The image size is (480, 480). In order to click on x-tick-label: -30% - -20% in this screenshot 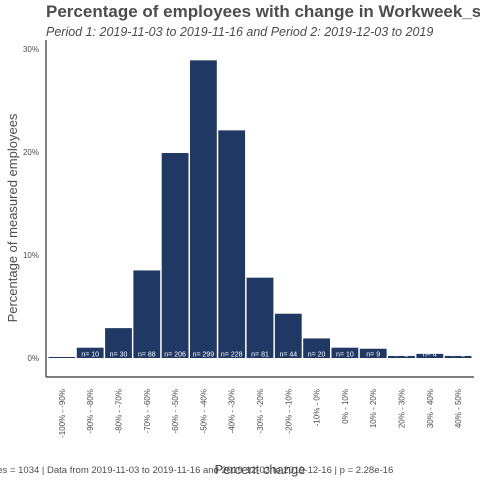, I will do `click(260, 411)`.